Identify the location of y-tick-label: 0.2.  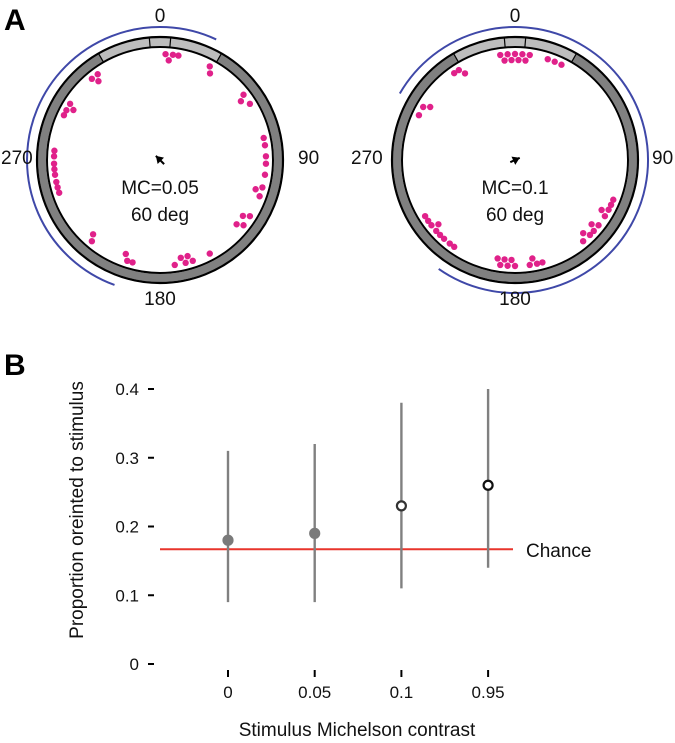
(127, 527).